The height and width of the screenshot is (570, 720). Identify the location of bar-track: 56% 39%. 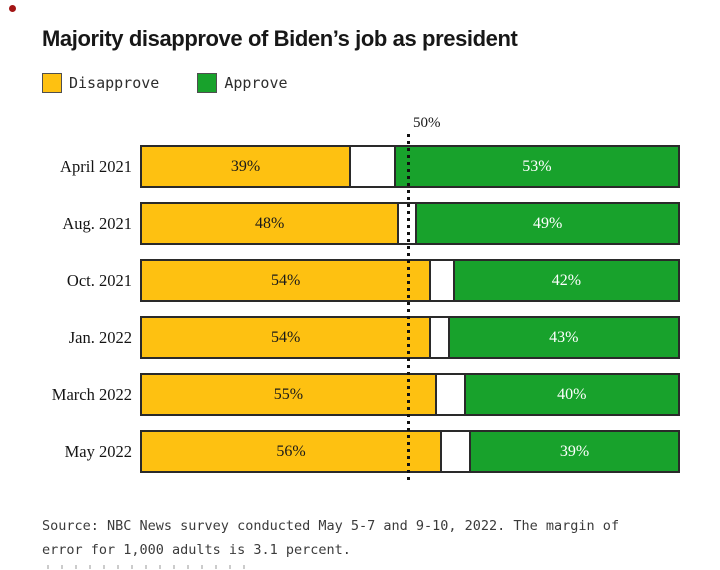
(410, 451).